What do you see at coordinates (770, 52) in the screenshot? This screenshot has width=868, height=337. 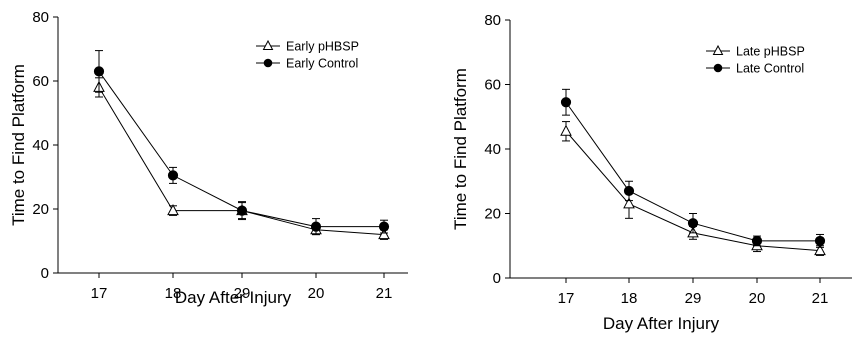 I see `legend-label: Late pHBSP` at bounding box center [770, 52].